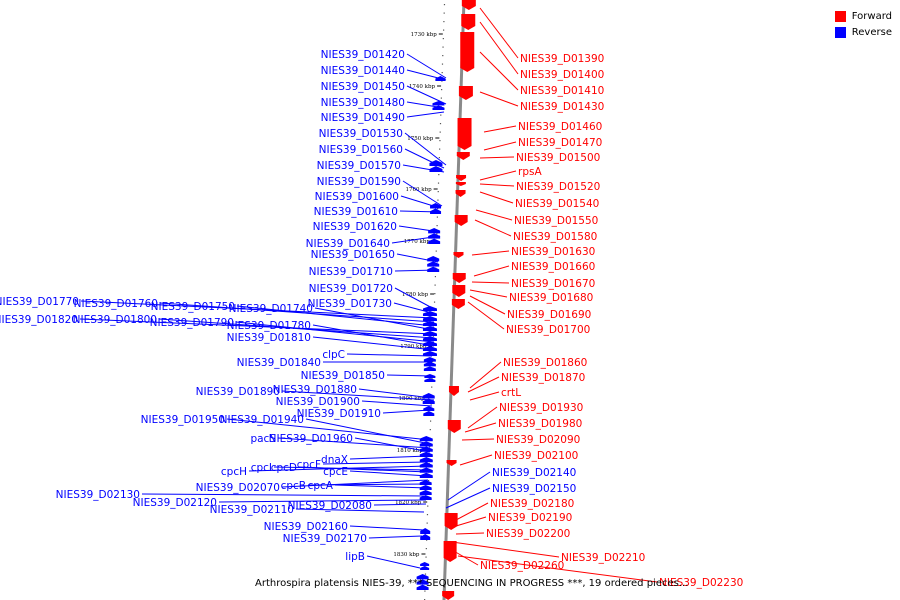  I want to click on forward-gene-label: NIES39_D02180, so click(532, 504).